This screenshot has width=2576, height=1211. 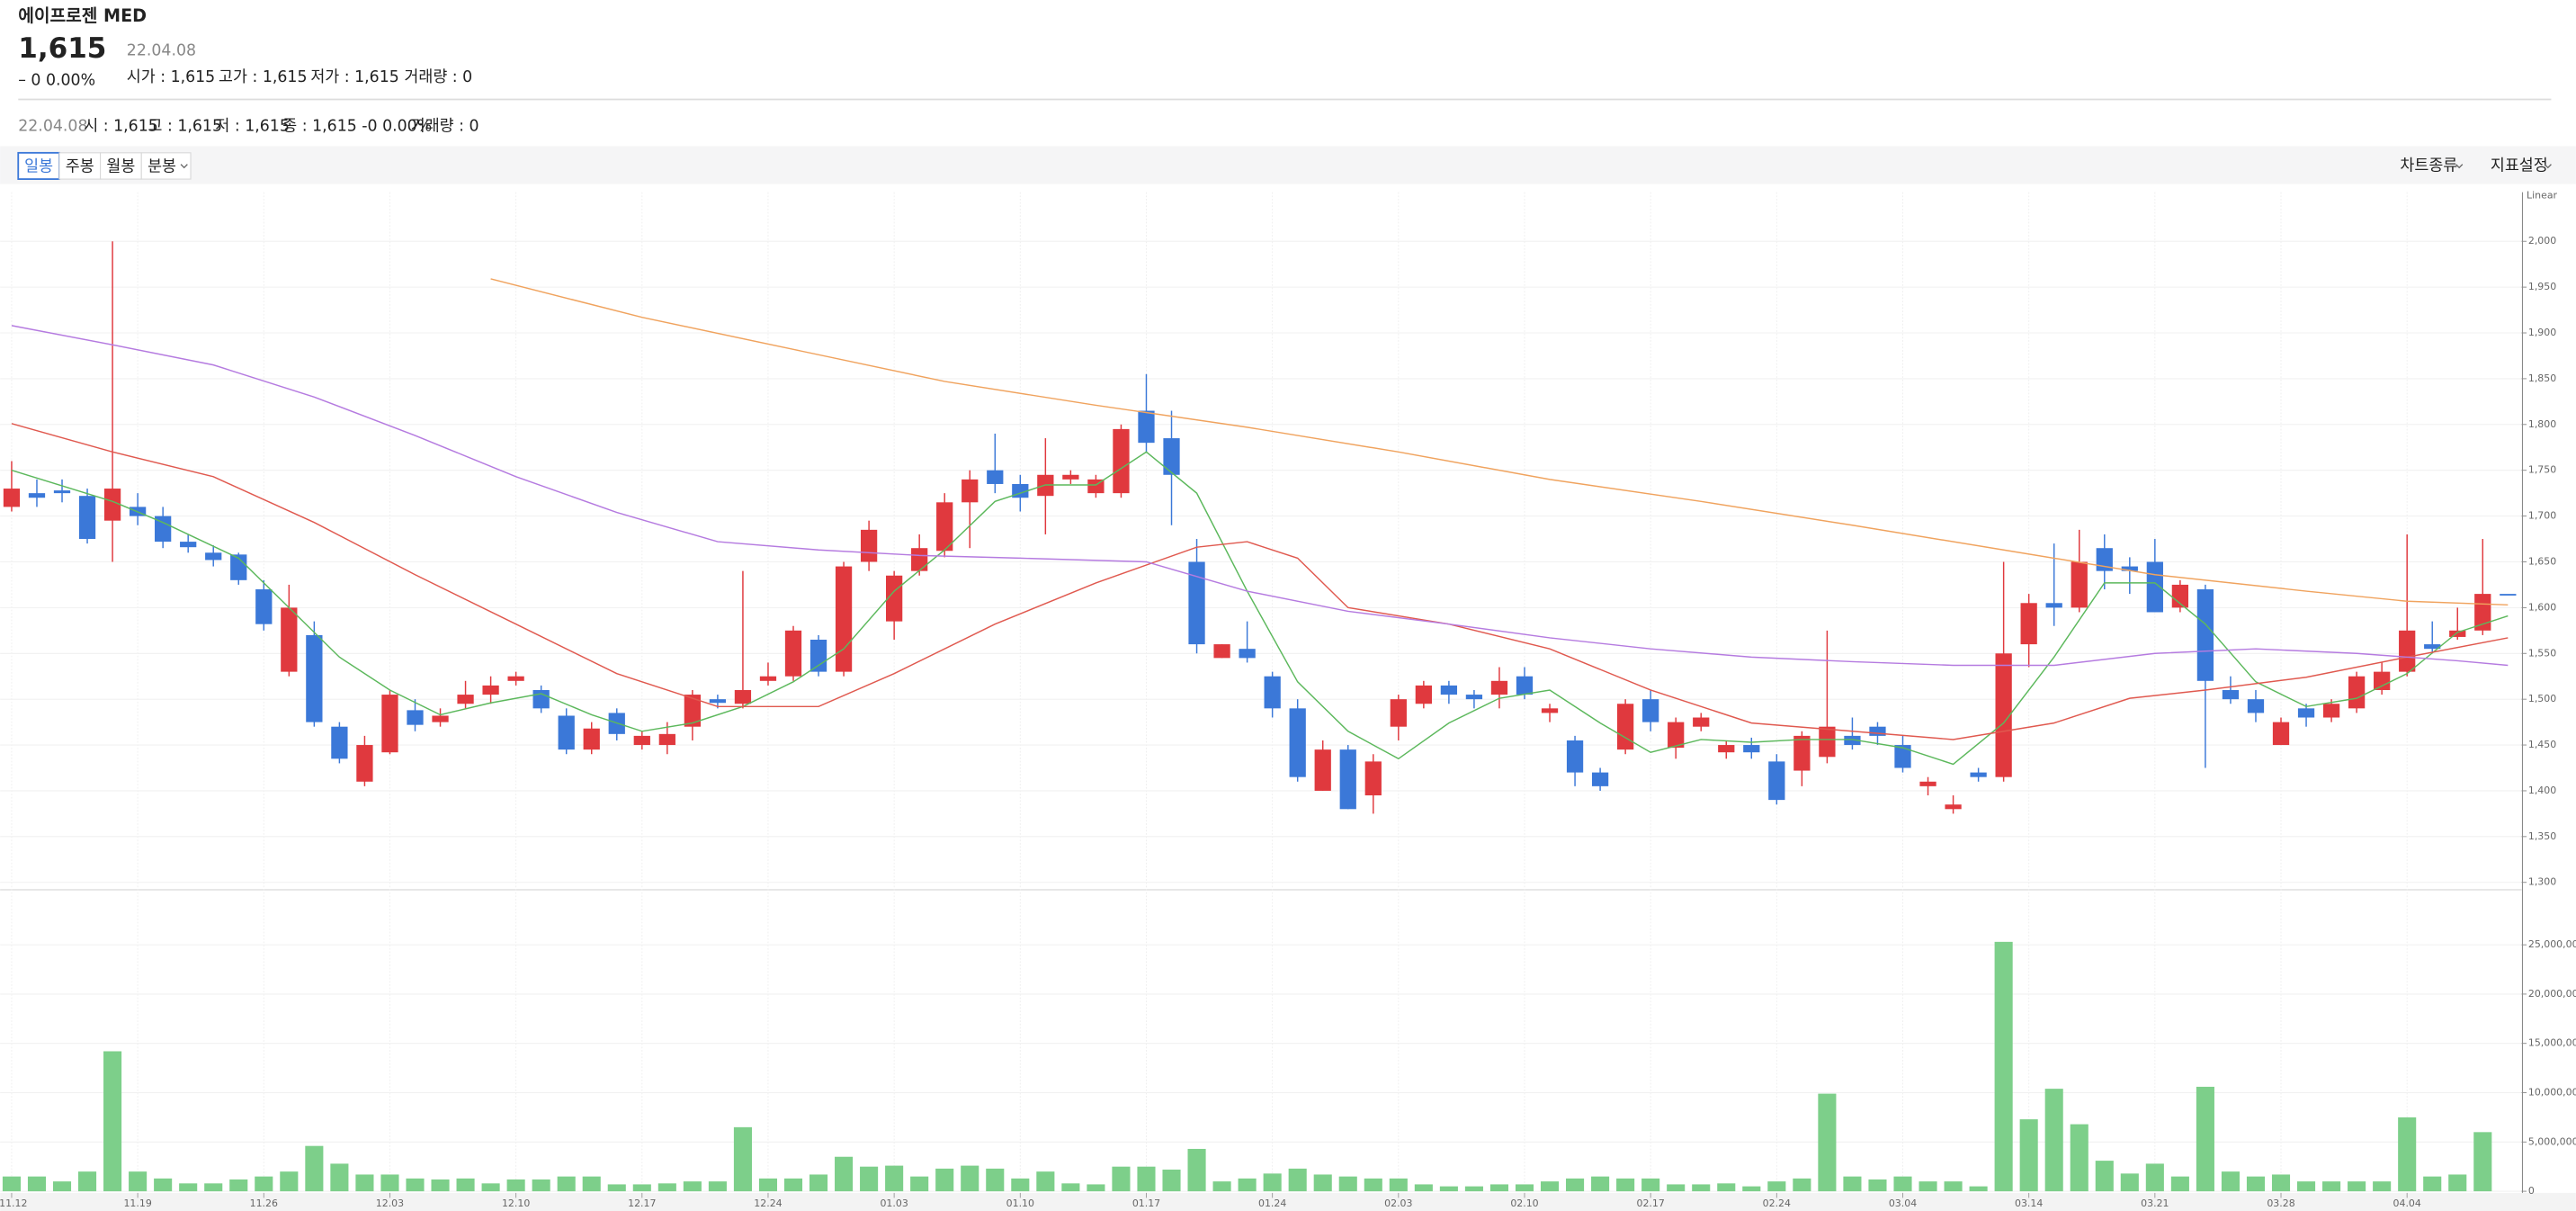 What do you see at coordinates (1524, 1203) in the screenshot?
I see `x-tick-label: 02.10` at bounding box center [1524, 1203].